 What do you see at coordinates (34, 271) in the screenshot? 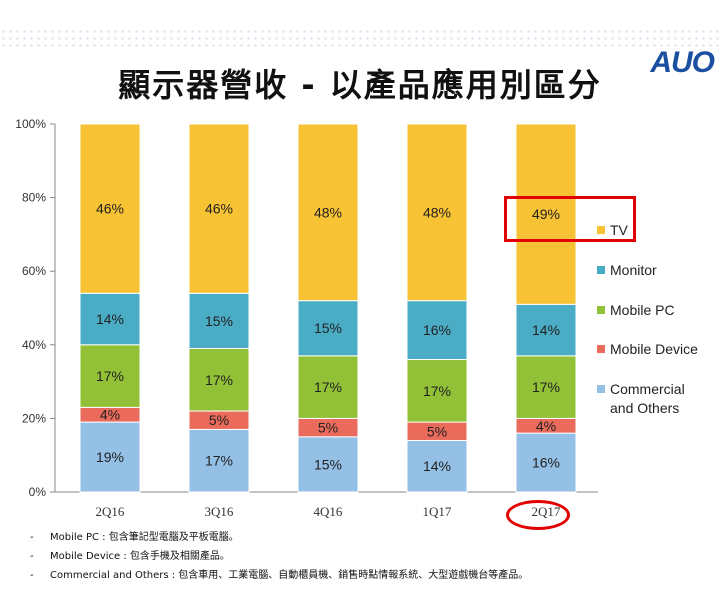
I see `y-tick-label: 60%` at bounding box center [34, 271].